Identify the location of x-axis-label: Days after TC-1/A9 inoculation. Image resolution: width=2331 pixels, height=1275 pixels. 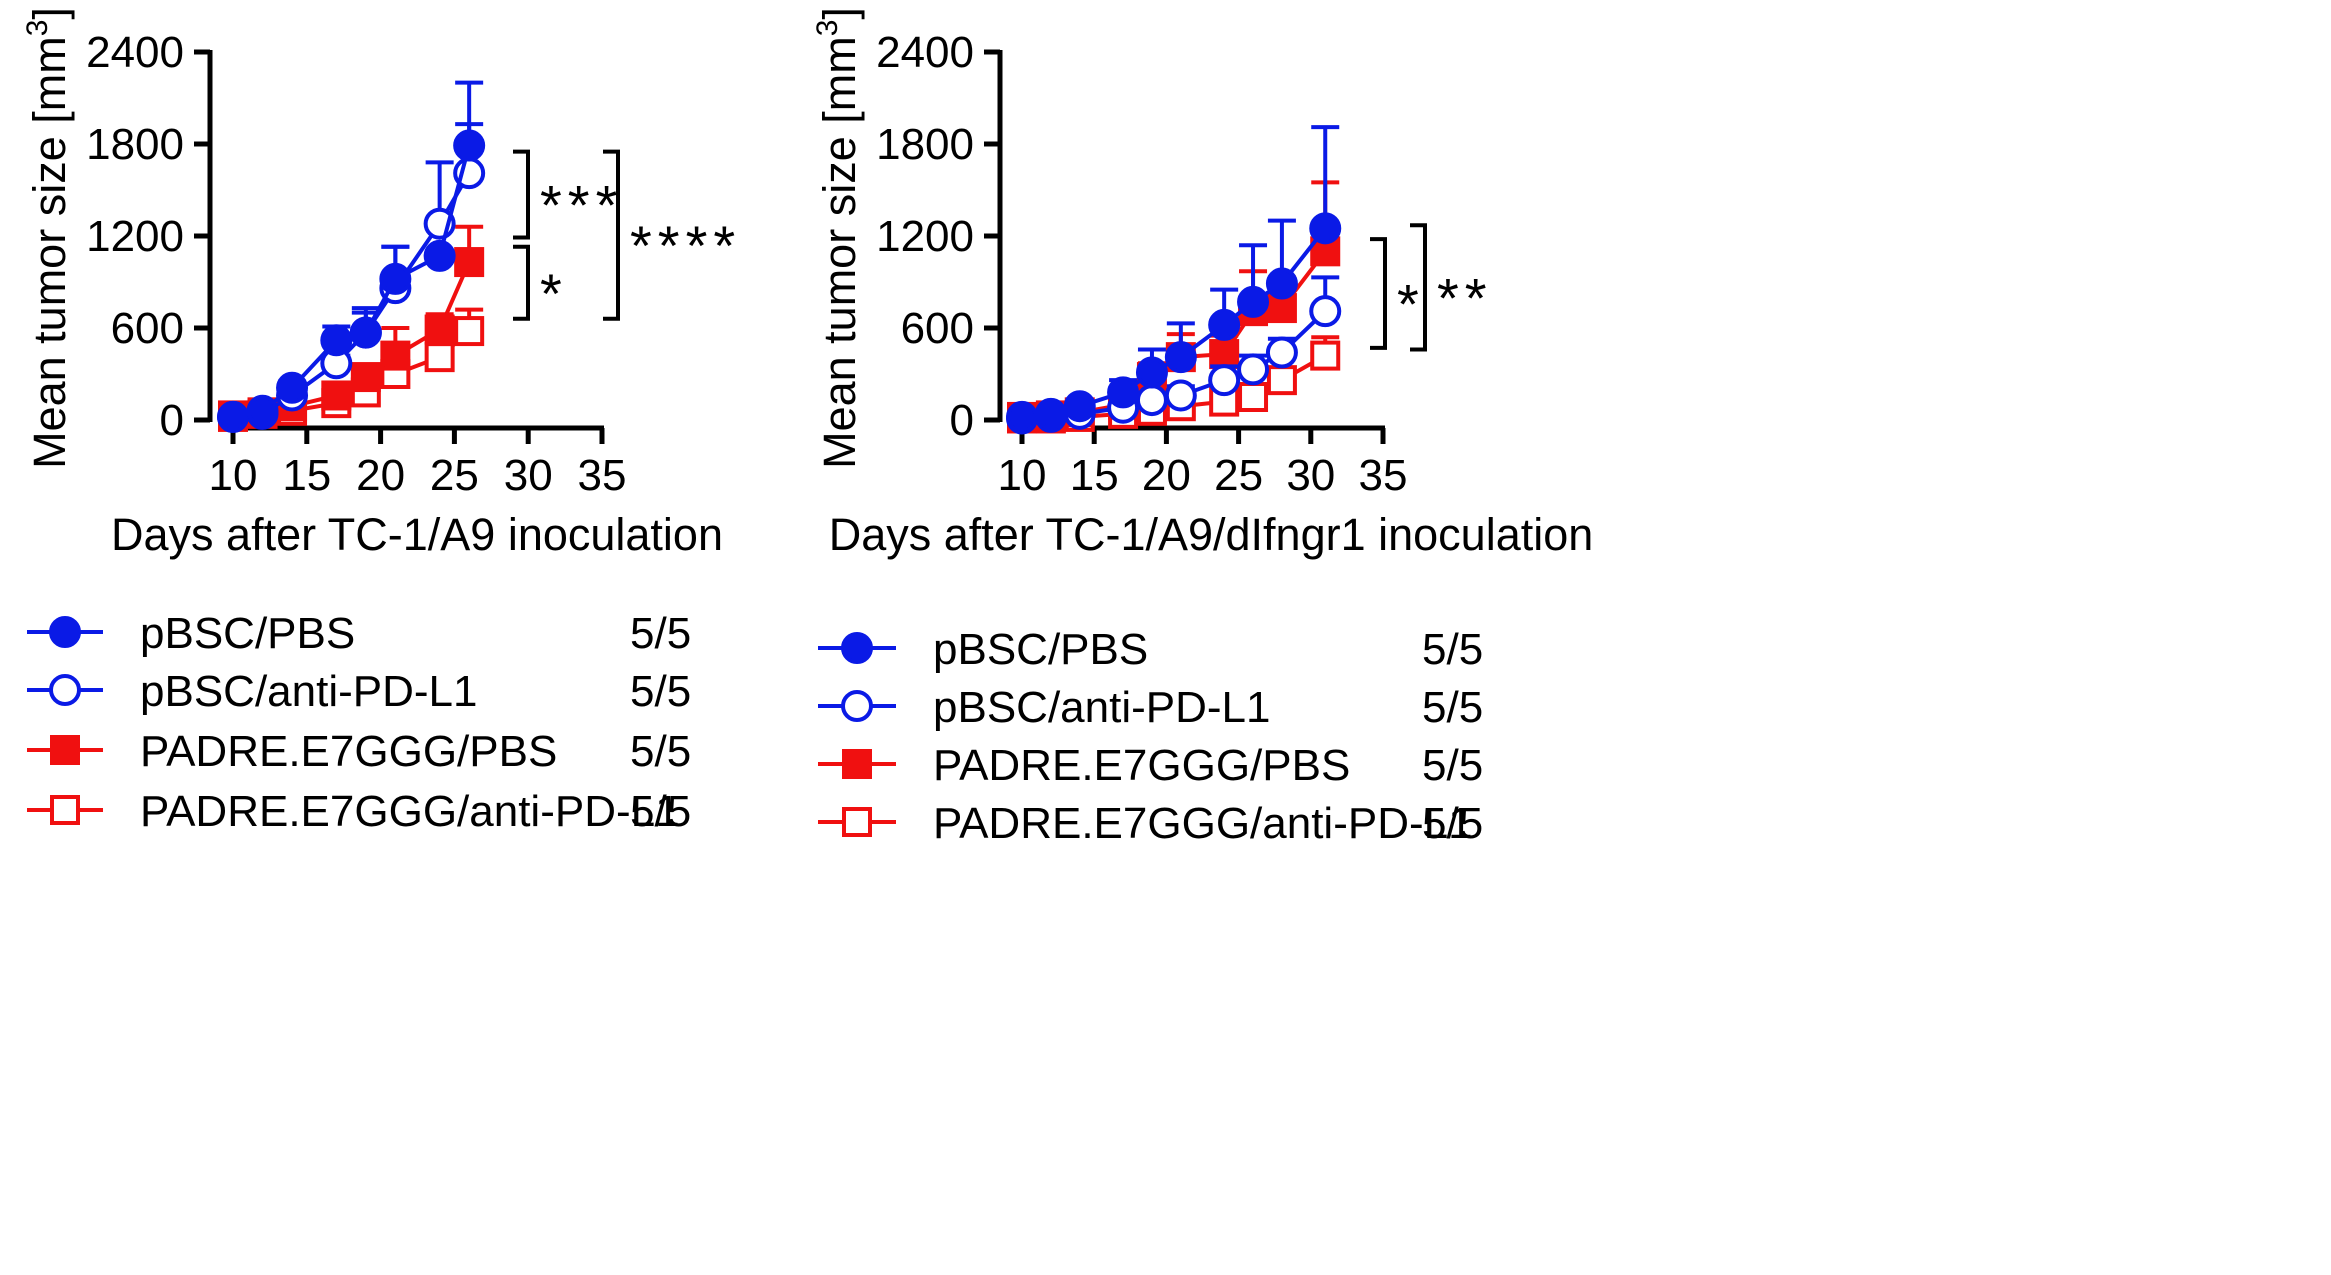
(417, 534).